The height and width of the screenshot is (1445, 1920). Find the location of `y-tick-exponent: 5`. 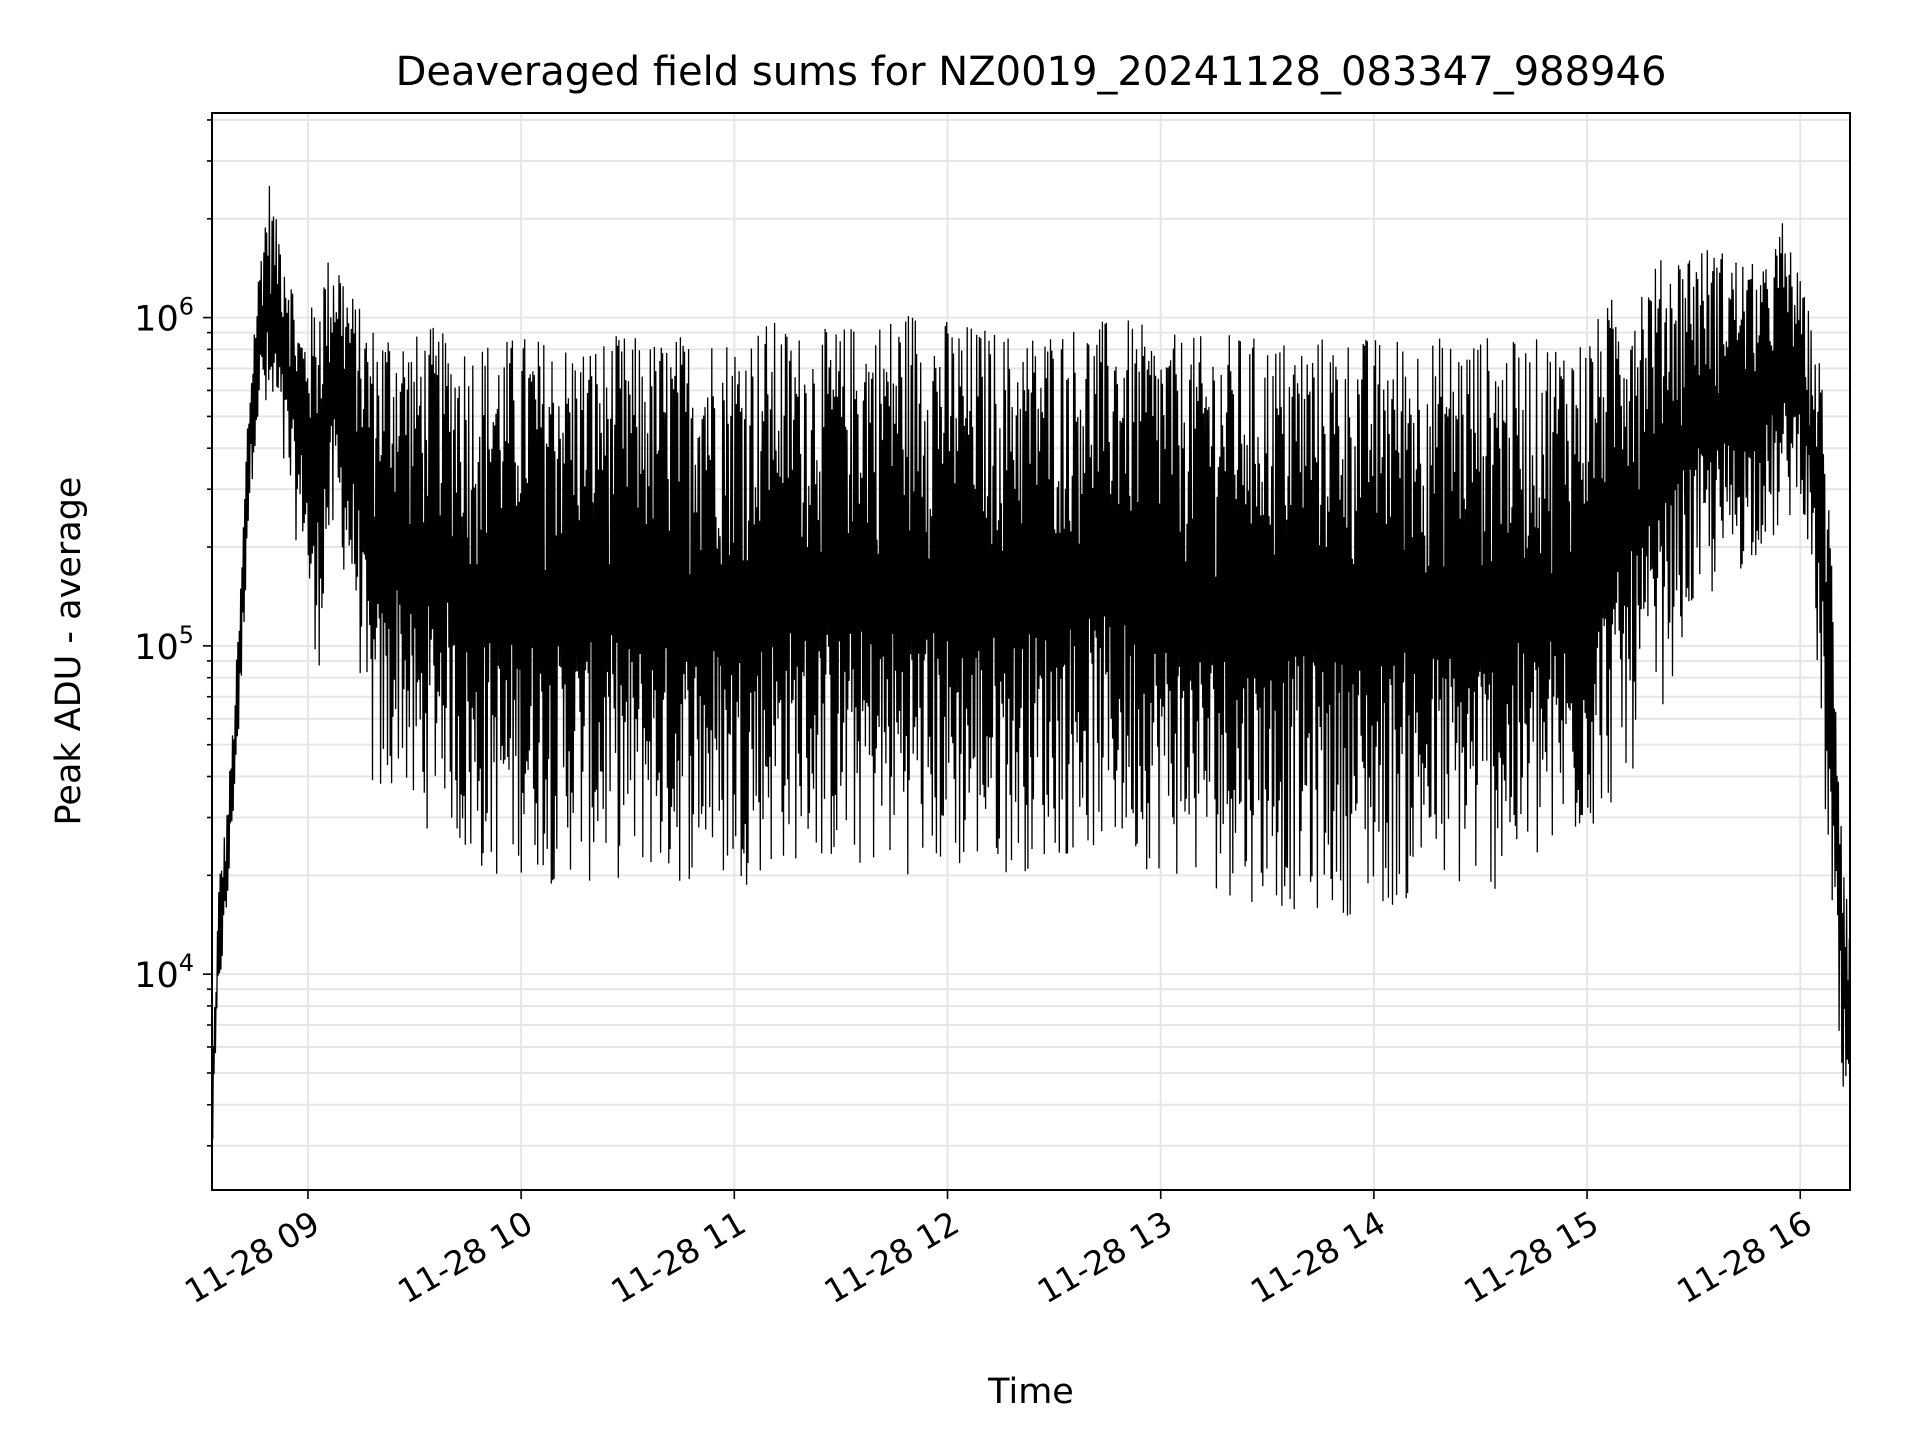

y-tick-exponent: 5 is located at coordinates (186, 635).